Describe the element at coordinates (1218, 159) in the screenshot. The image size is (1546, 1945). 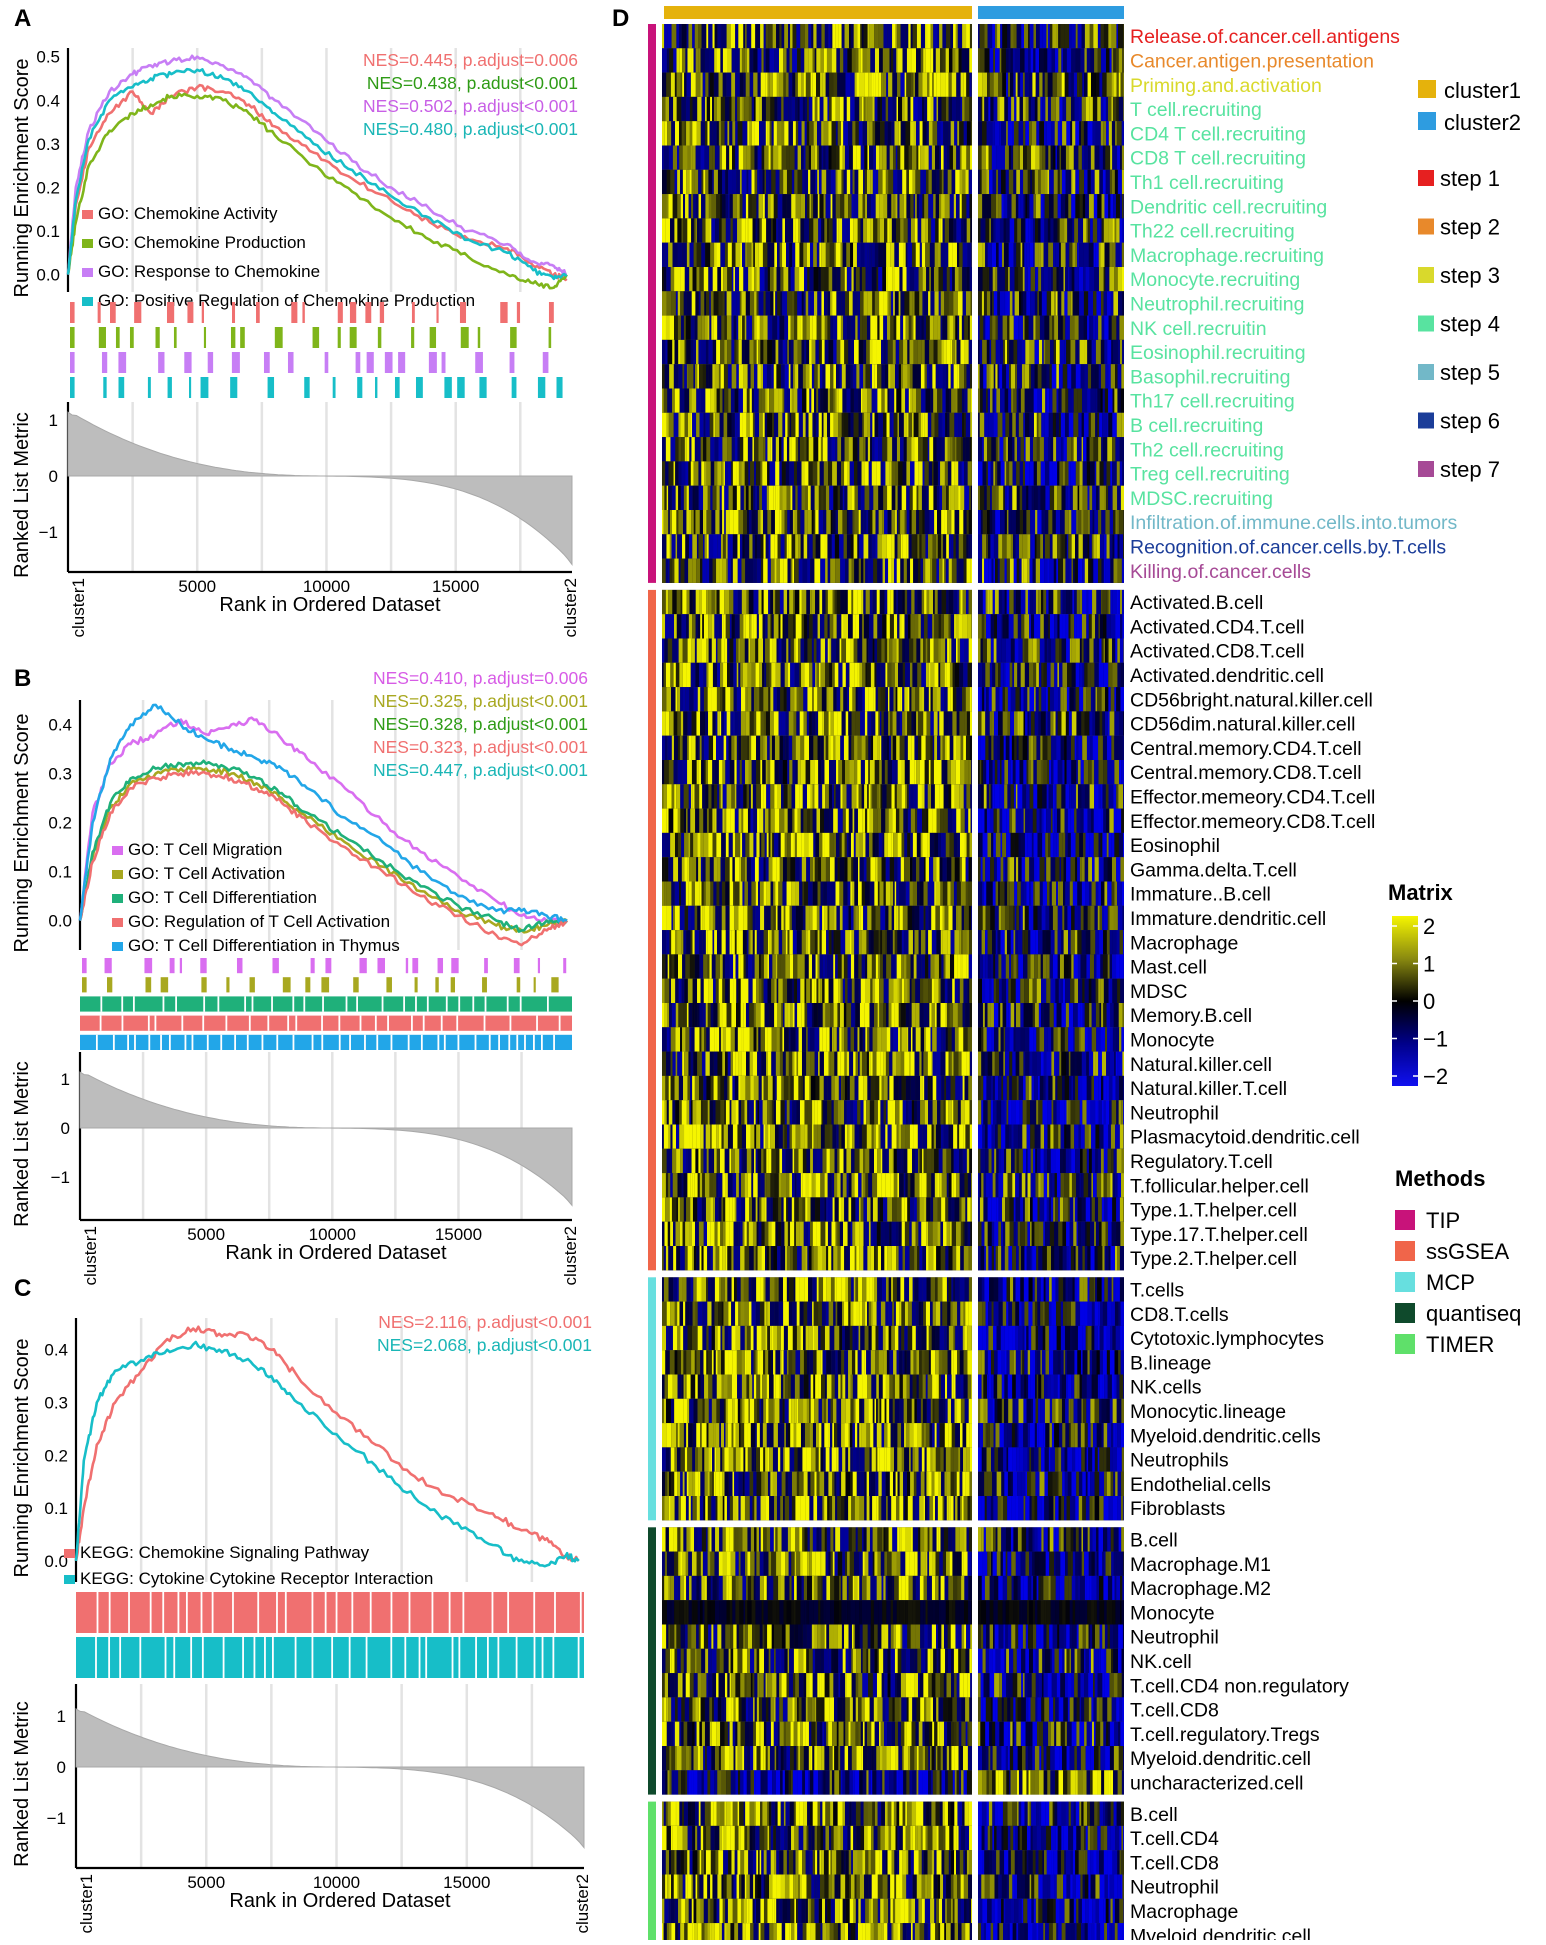
I see `heatmap-row-label: CD8 T cell.recruiting` at that location.